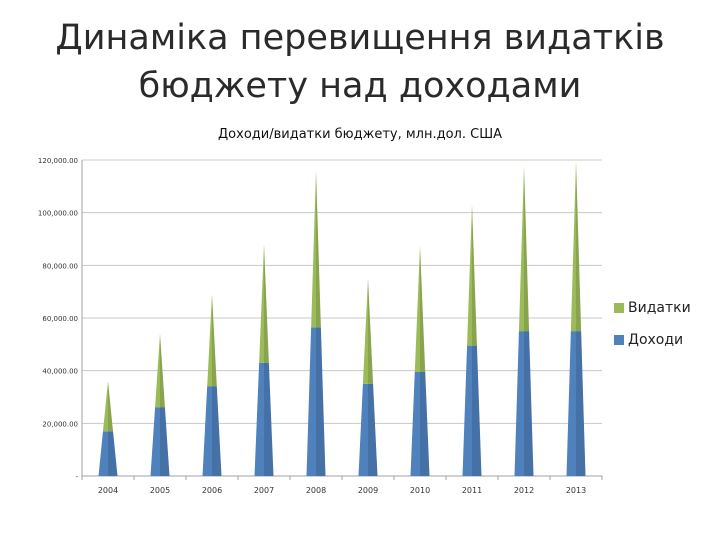  I want to click on bar-shade-2013, so click(581, 319).